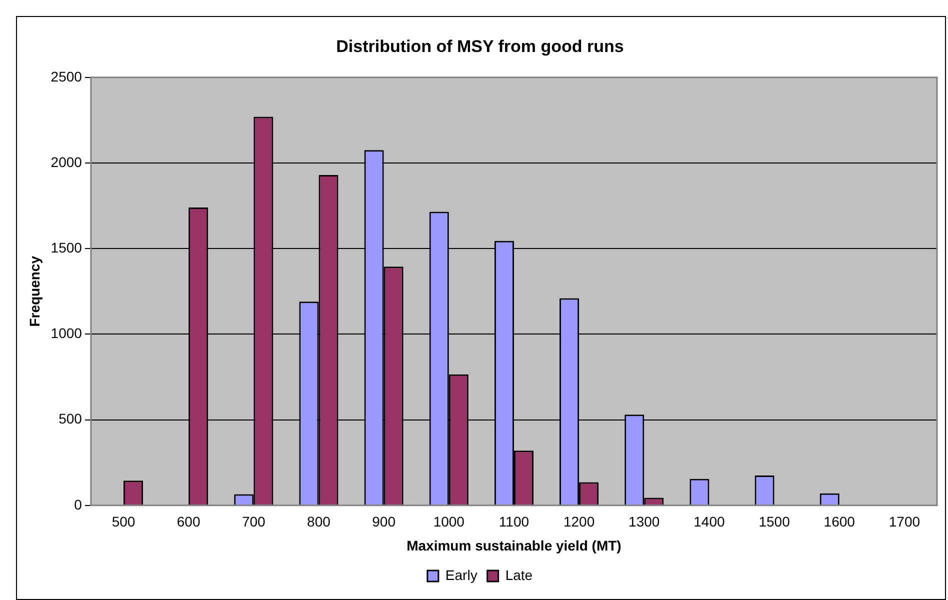  I want to click on y-tick-label: 0, so click(78, 504).